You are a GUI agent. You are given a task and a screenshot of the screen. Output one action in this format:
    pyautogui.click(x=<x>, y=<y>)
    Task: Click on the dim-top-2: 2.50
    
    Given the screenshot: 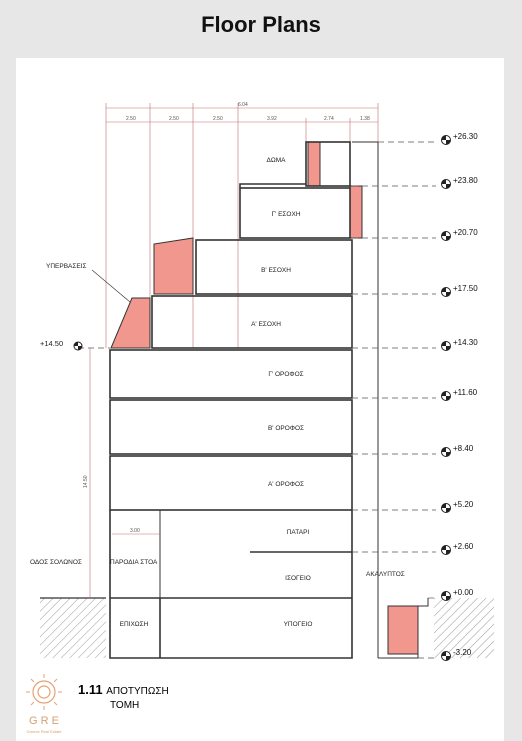 What is the action you would take?
    pyautogui.click(x=174, y=119)
    